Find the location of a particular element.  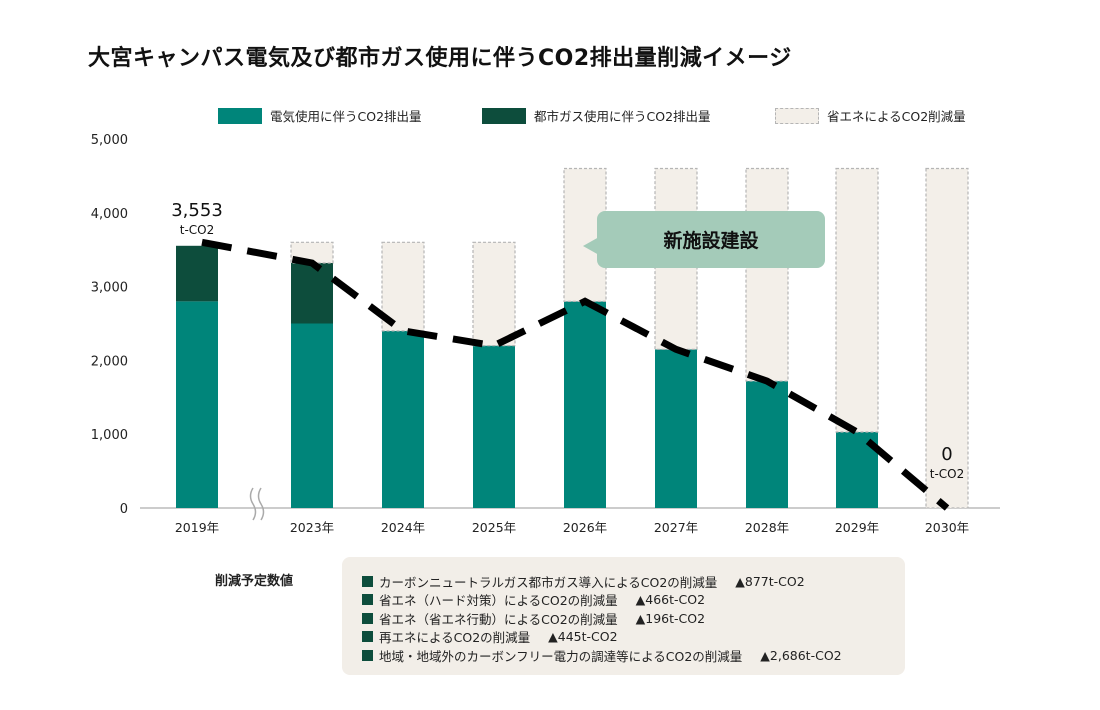

y-tick-label: 5,000 is located at coordinates (109, 140).